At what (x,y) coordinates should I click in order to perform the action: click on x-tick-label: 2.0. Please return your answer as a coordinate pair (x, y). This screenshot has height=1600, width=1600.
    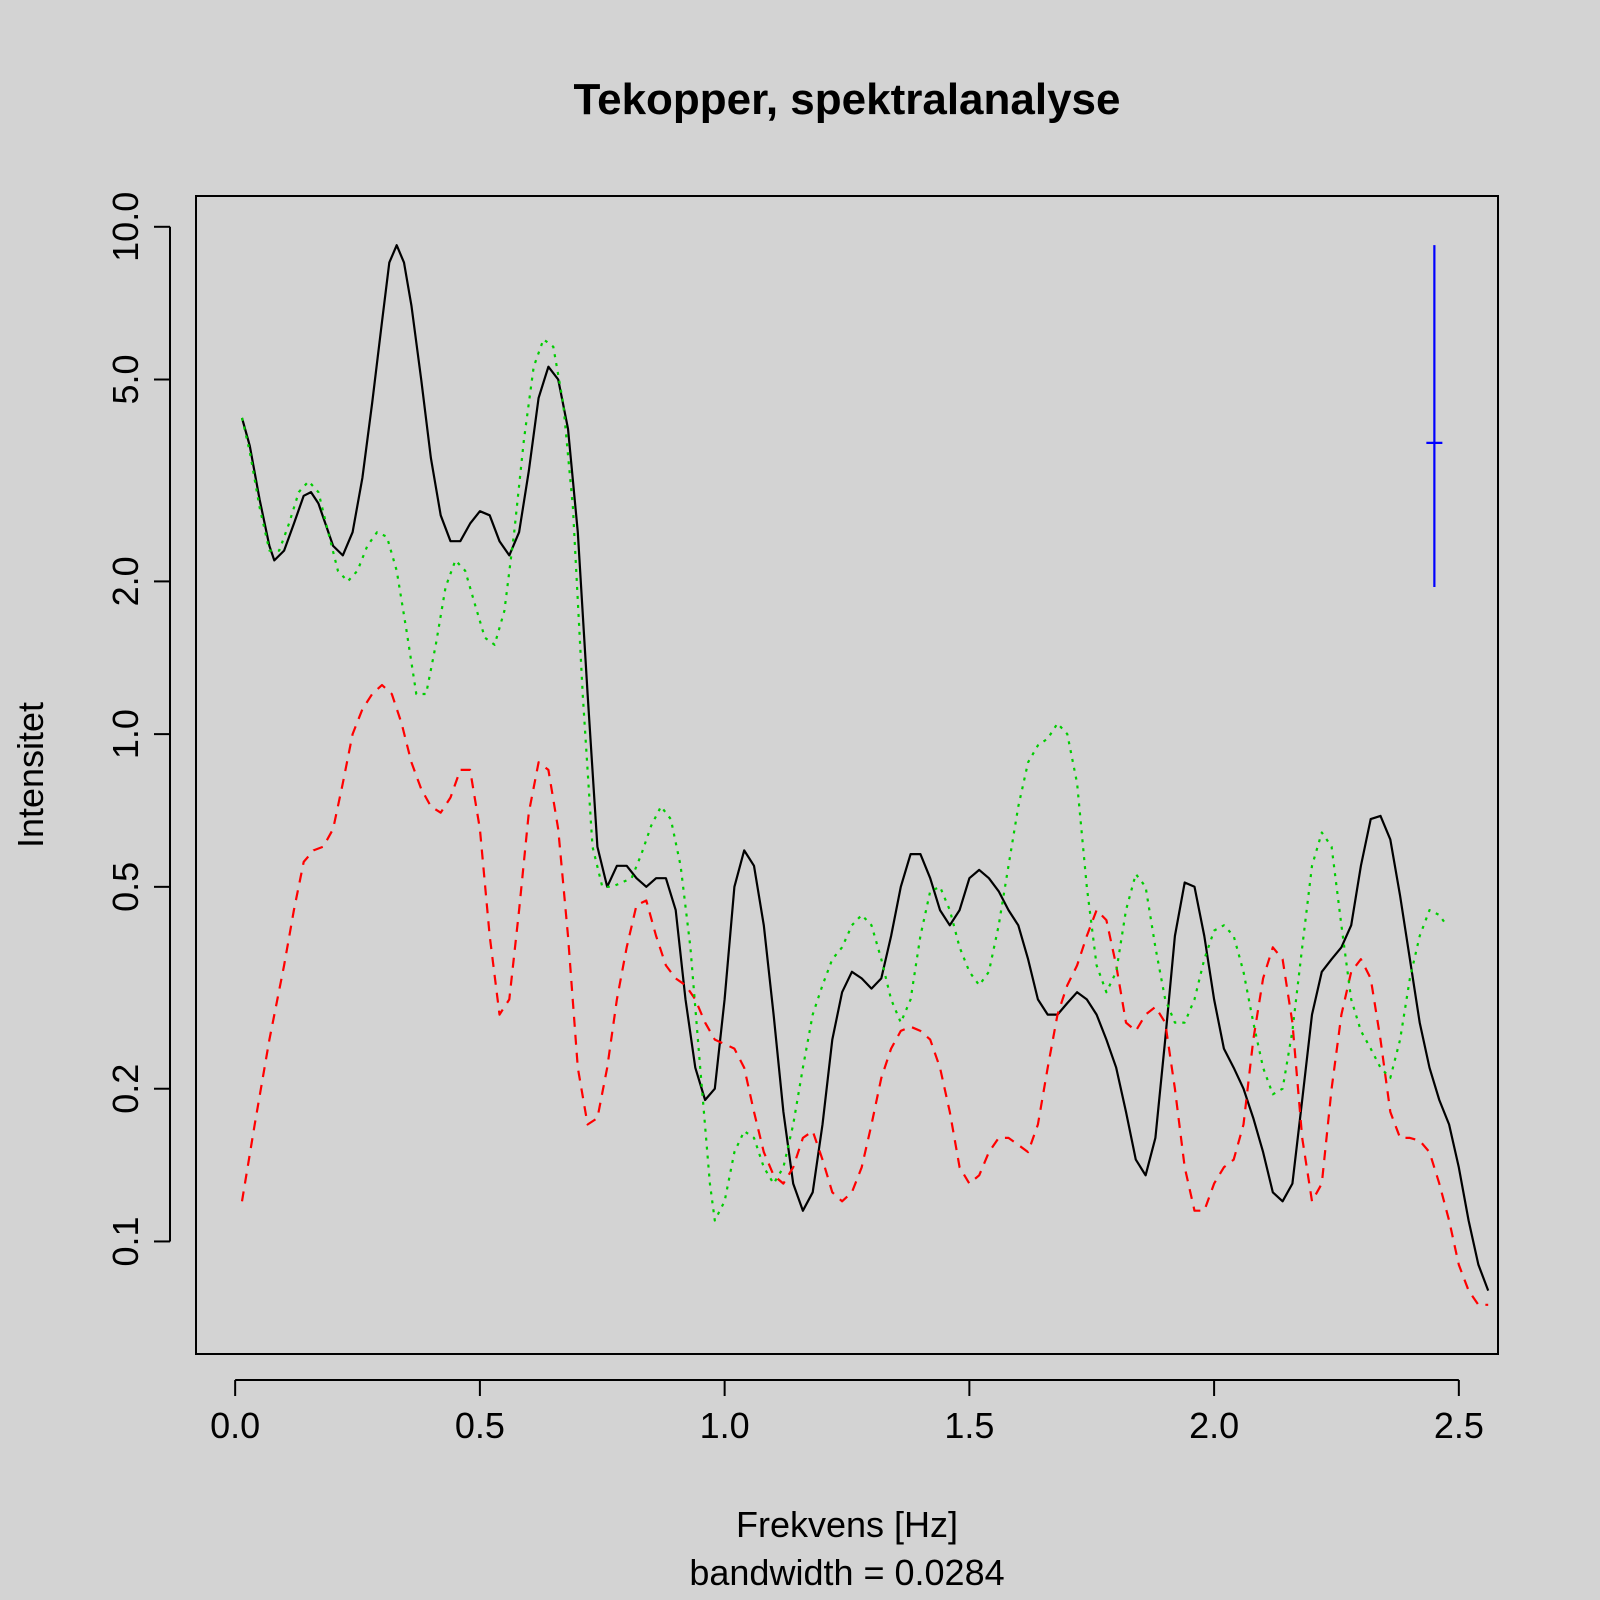
    Looking at the image, I should click on (1214, 1425).